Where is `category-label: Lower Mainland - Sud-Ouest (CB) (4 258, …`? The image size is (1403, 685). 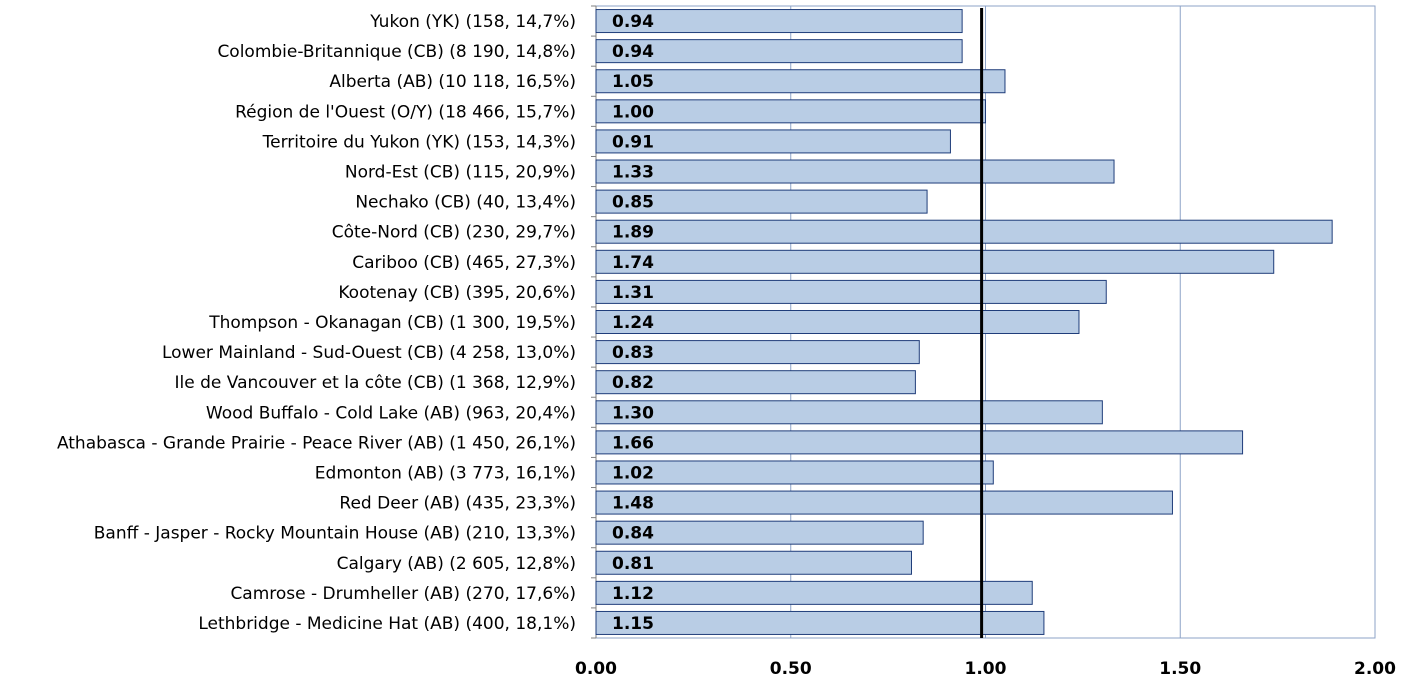 category-label: Lower Mainland - Sud-Ouest (CB) (4 258, … is located at coordinates (369, 353).